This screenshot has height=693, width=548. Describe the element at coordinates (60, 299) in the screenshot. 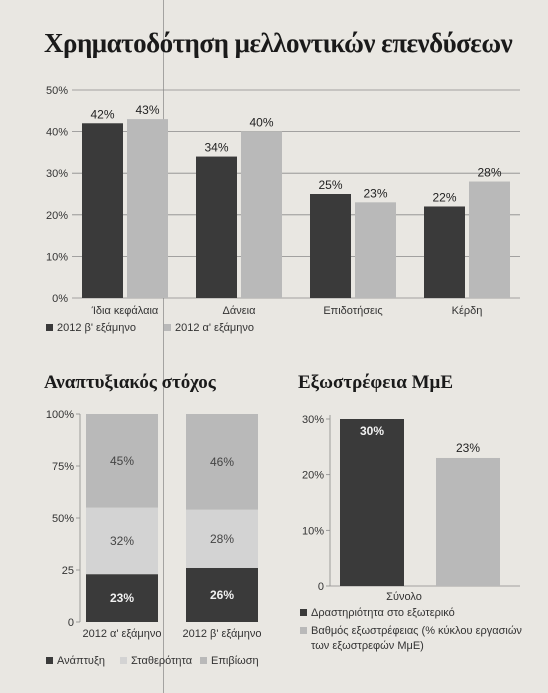

I see `chart1-y-tick: 0%` at that location.